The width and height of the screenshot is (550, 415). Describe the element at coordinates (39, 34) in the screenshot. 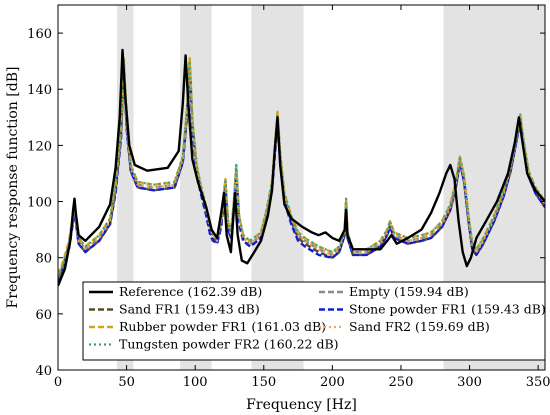

I see `y-tick-label: 160` at that location.